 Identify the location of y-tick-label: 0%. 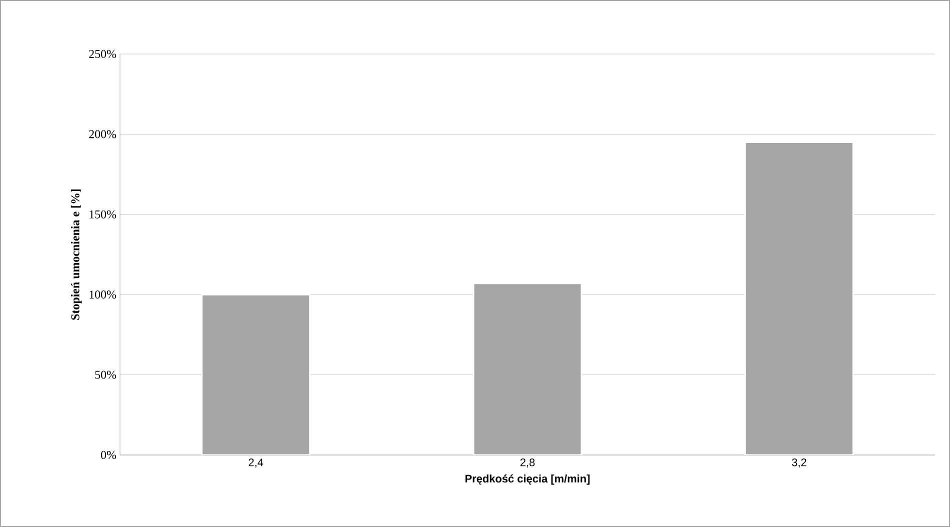
(108, 455).